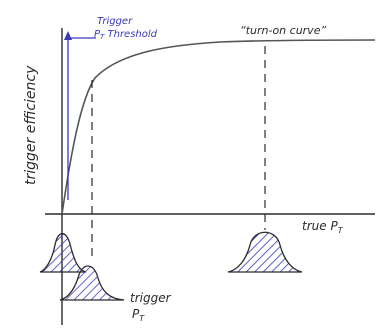 This screenshot has width=385, height=330. I want to click on y-axis-label: trigger efficiency, so click(31, 125).